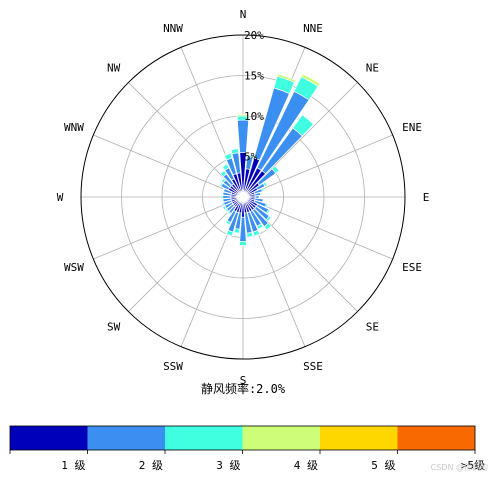  Describe the element at coordinates (173, 366) in the screenshot. I see `direction-label-ssw: SSW` at that location.